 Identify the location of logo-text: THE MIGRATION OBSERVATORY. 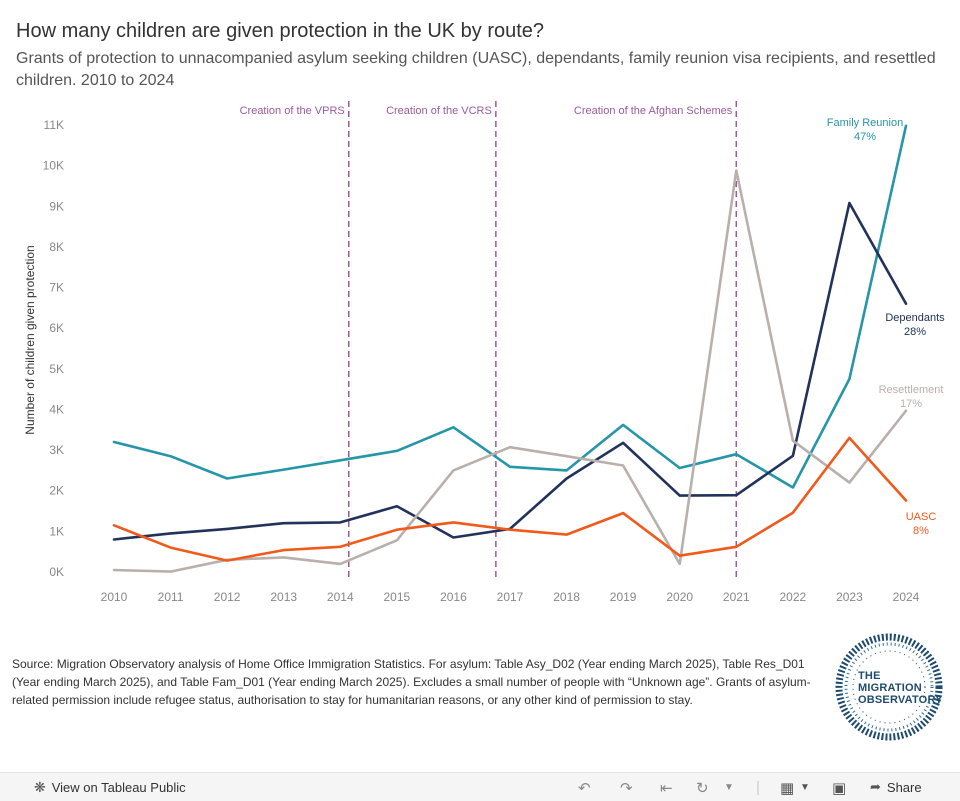
(900, 688).